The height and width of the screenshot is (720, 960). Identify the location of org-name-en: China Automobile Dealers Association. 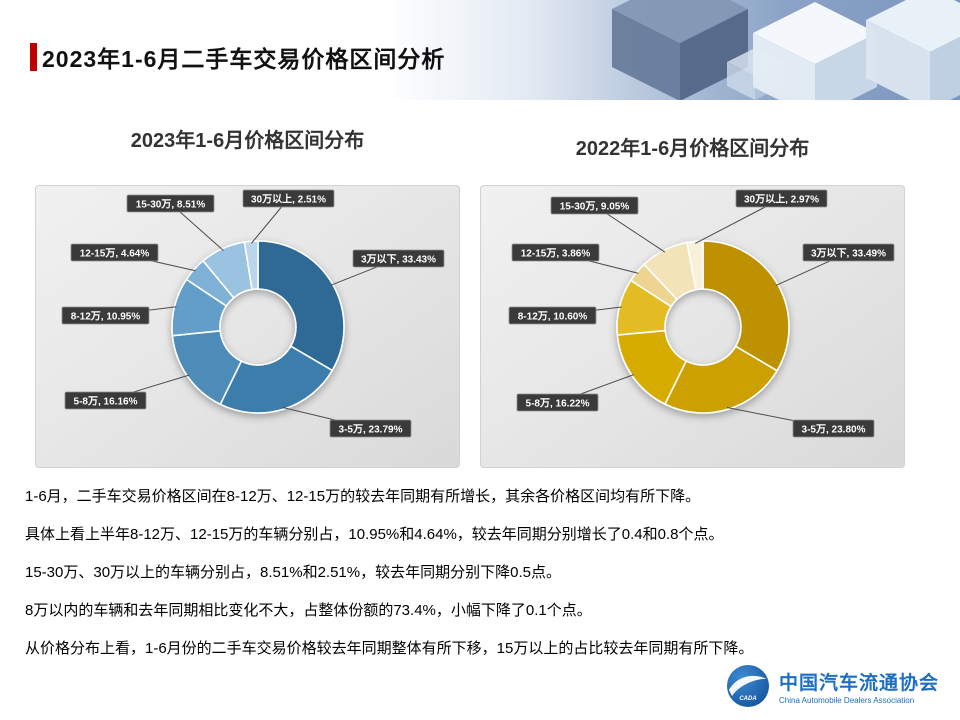
(847, 700).